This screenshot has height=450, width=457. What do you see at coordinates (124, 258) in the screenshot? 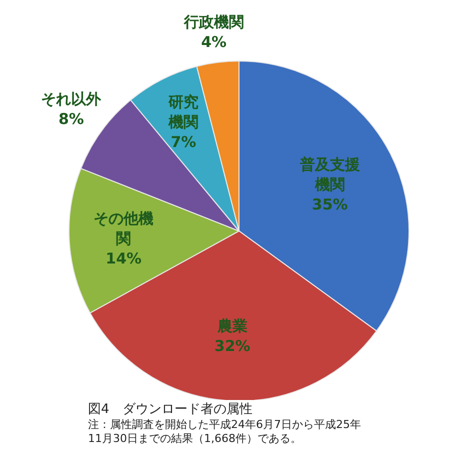
I see `data-label: 14%` at bounding box center [124, 258].